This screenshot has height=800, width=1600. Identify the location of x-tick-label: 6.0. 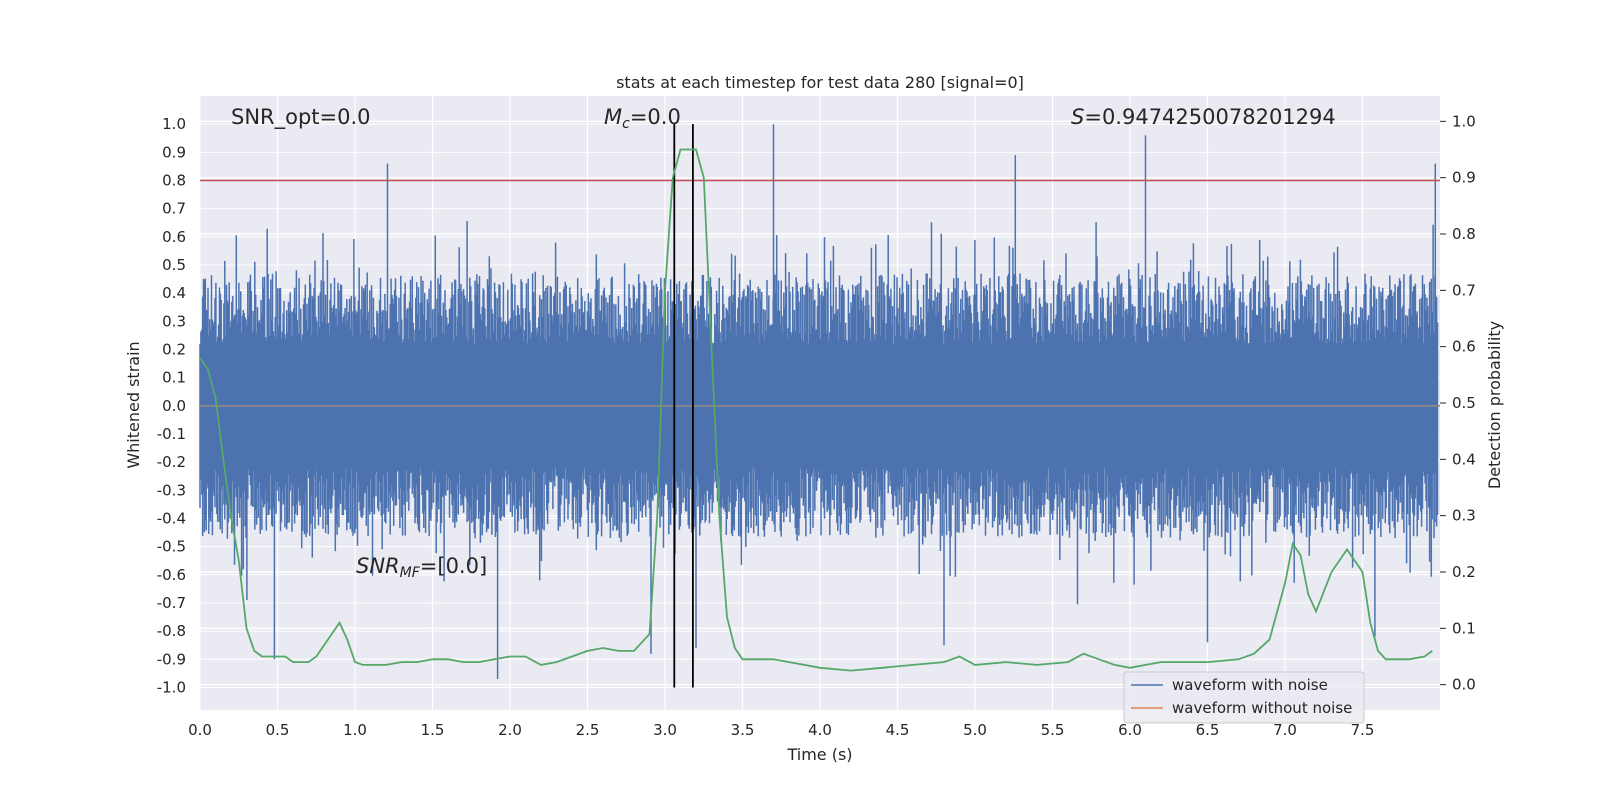
(1130, 730).